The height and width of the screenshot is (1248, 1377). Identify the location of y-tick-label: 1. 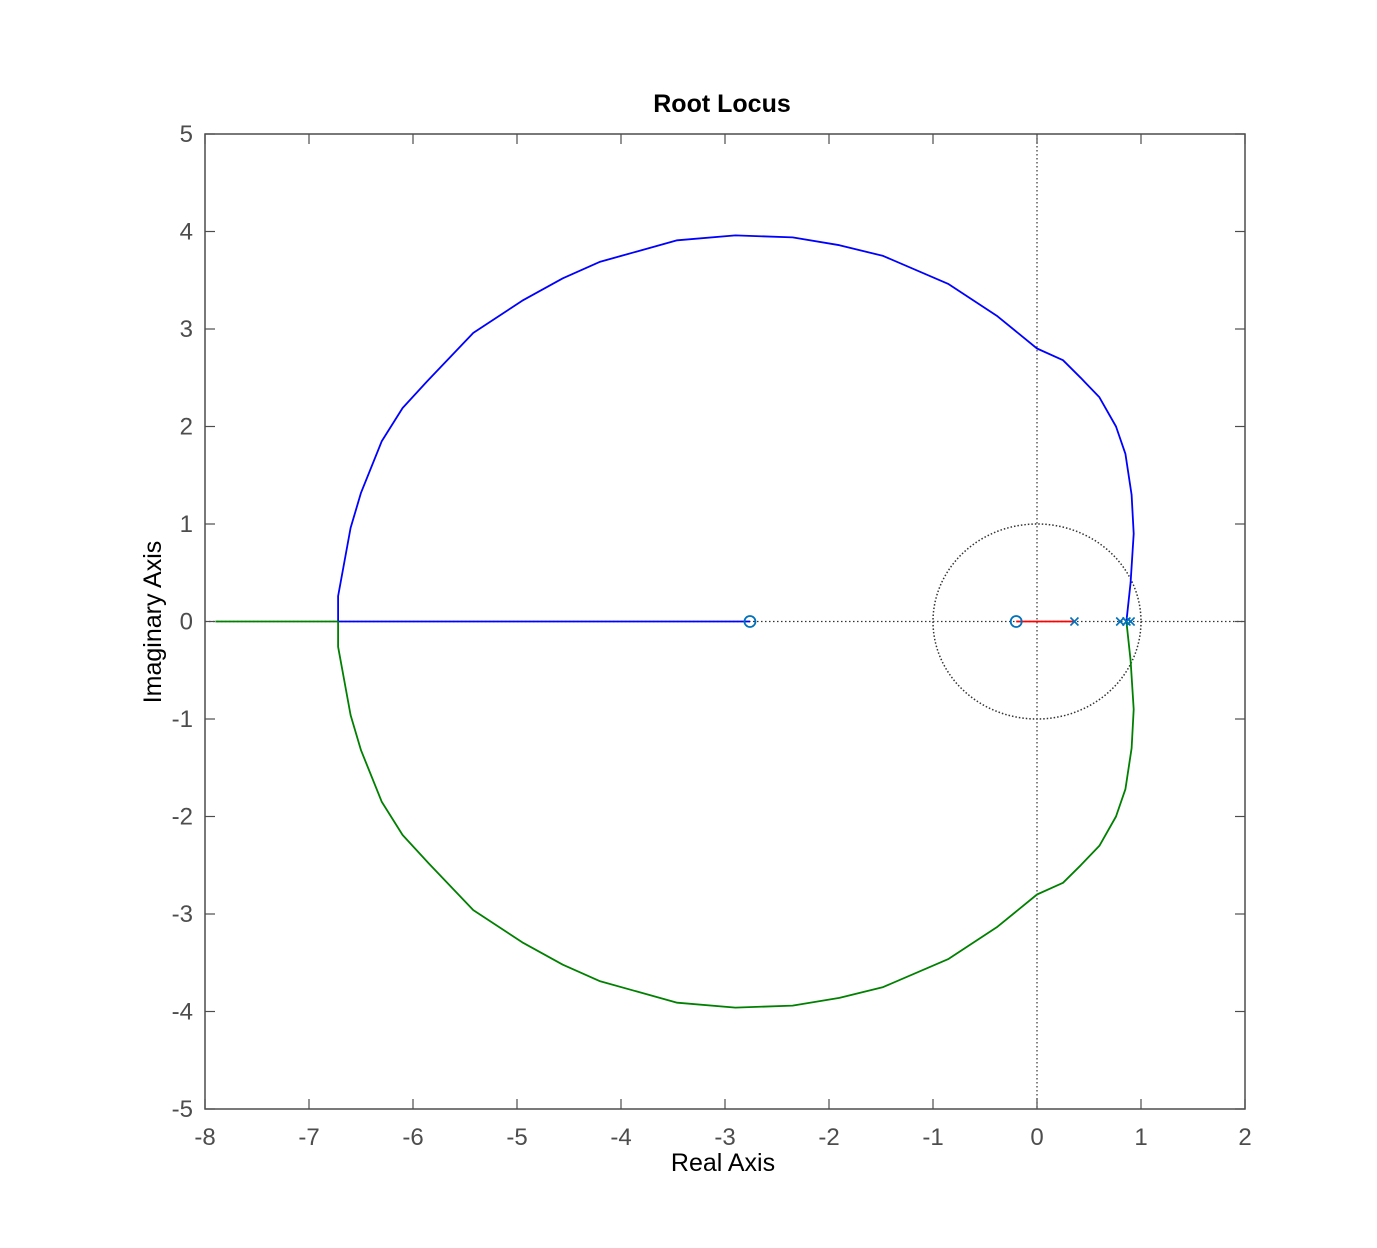
(186, 524).